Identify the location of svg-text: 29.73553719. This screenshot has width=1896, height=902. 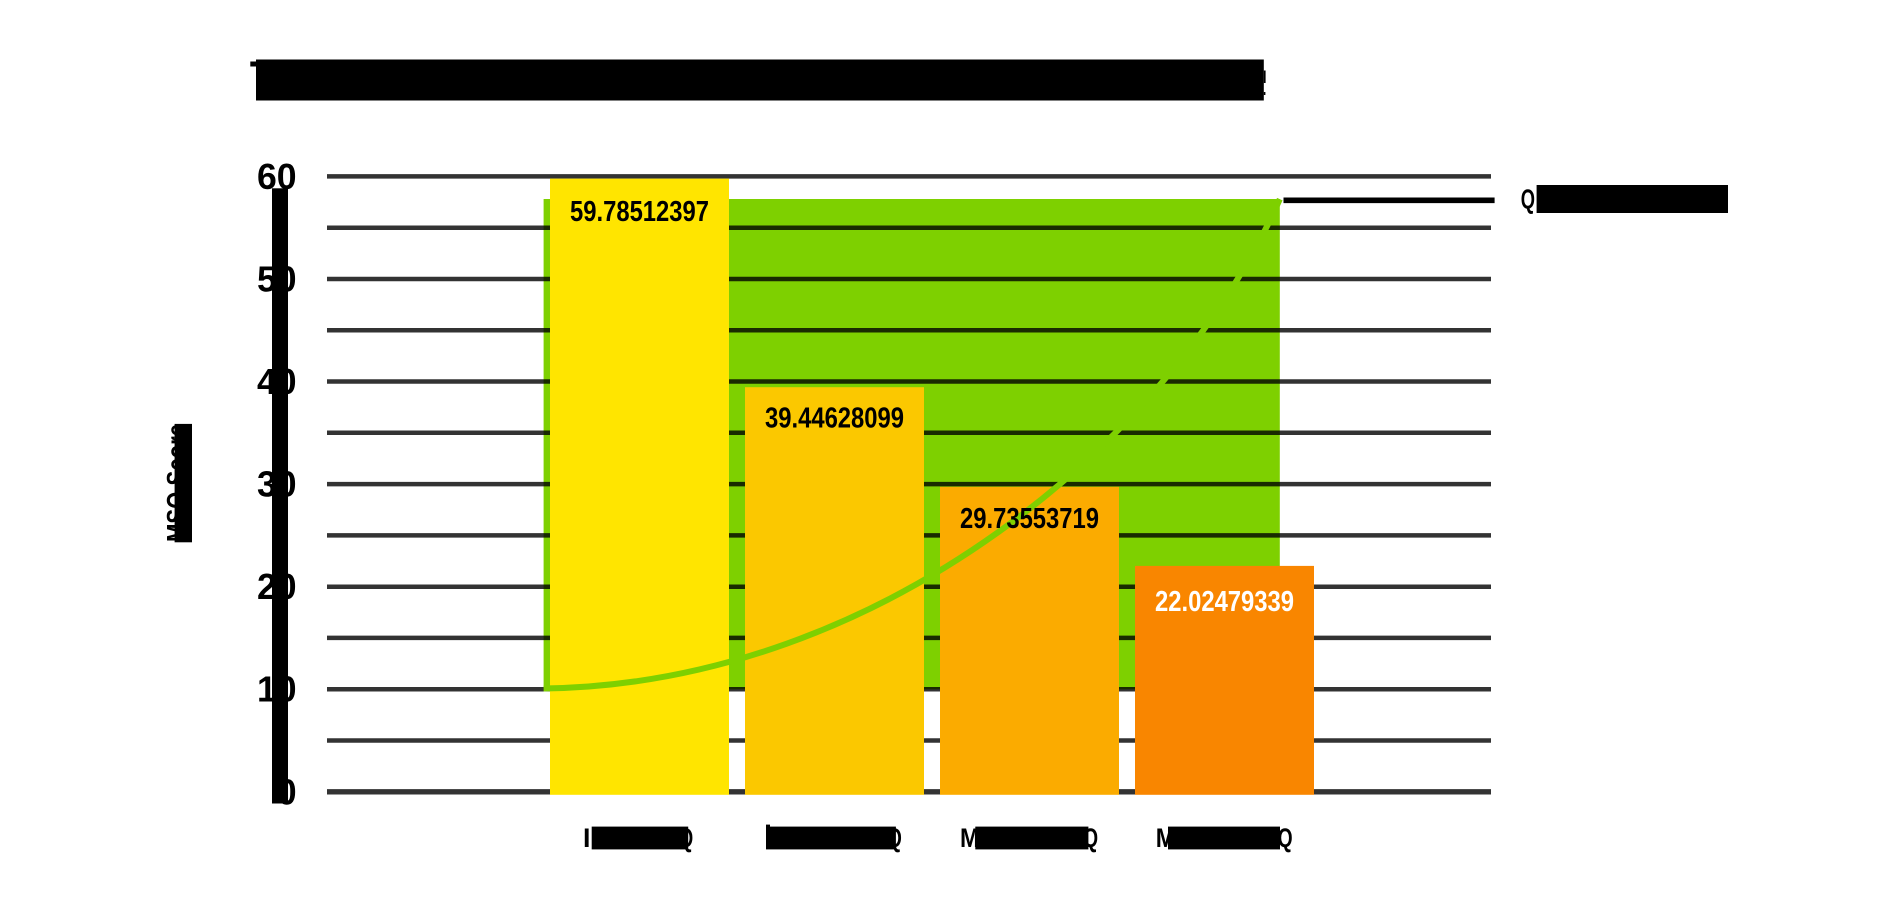
(1029, 519).